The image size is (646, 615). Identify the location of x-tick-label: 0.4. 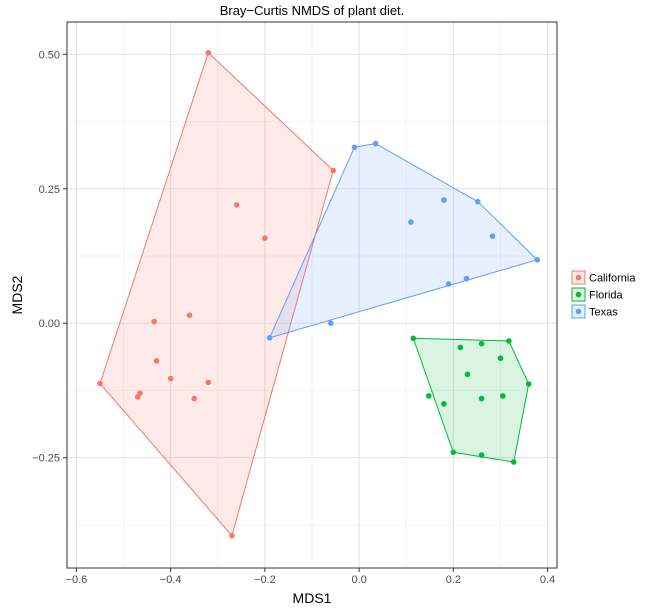
(547, 580).